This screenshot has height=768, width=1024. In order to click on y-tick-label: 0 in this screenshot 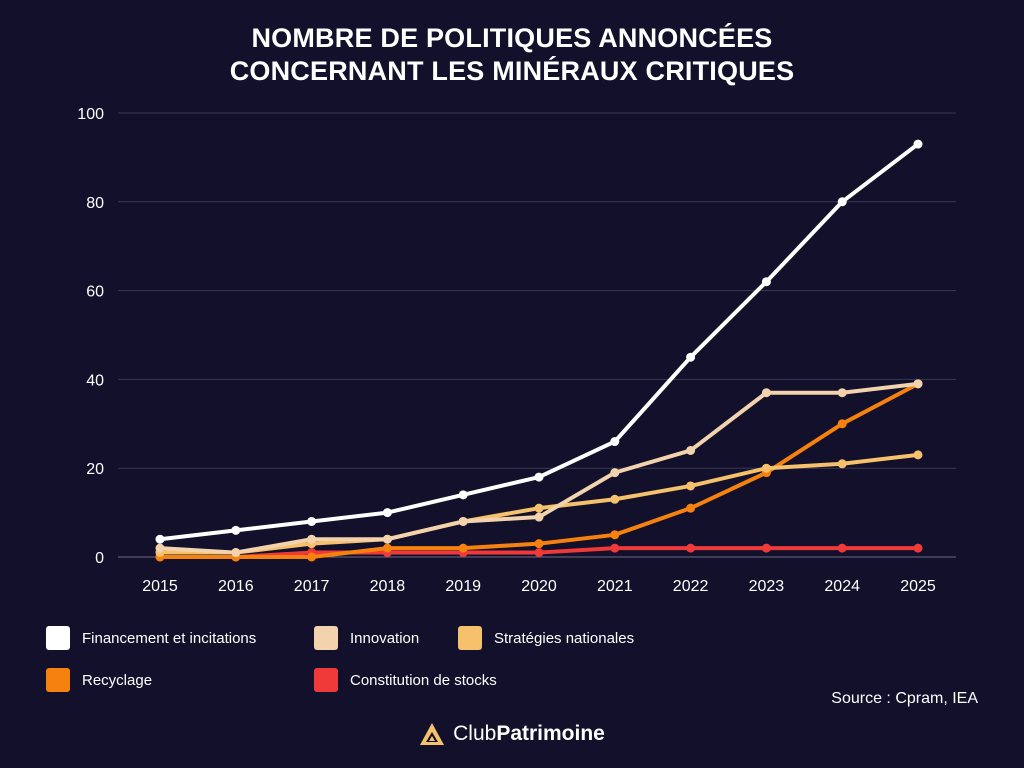, I will do `click(99, 558)`.